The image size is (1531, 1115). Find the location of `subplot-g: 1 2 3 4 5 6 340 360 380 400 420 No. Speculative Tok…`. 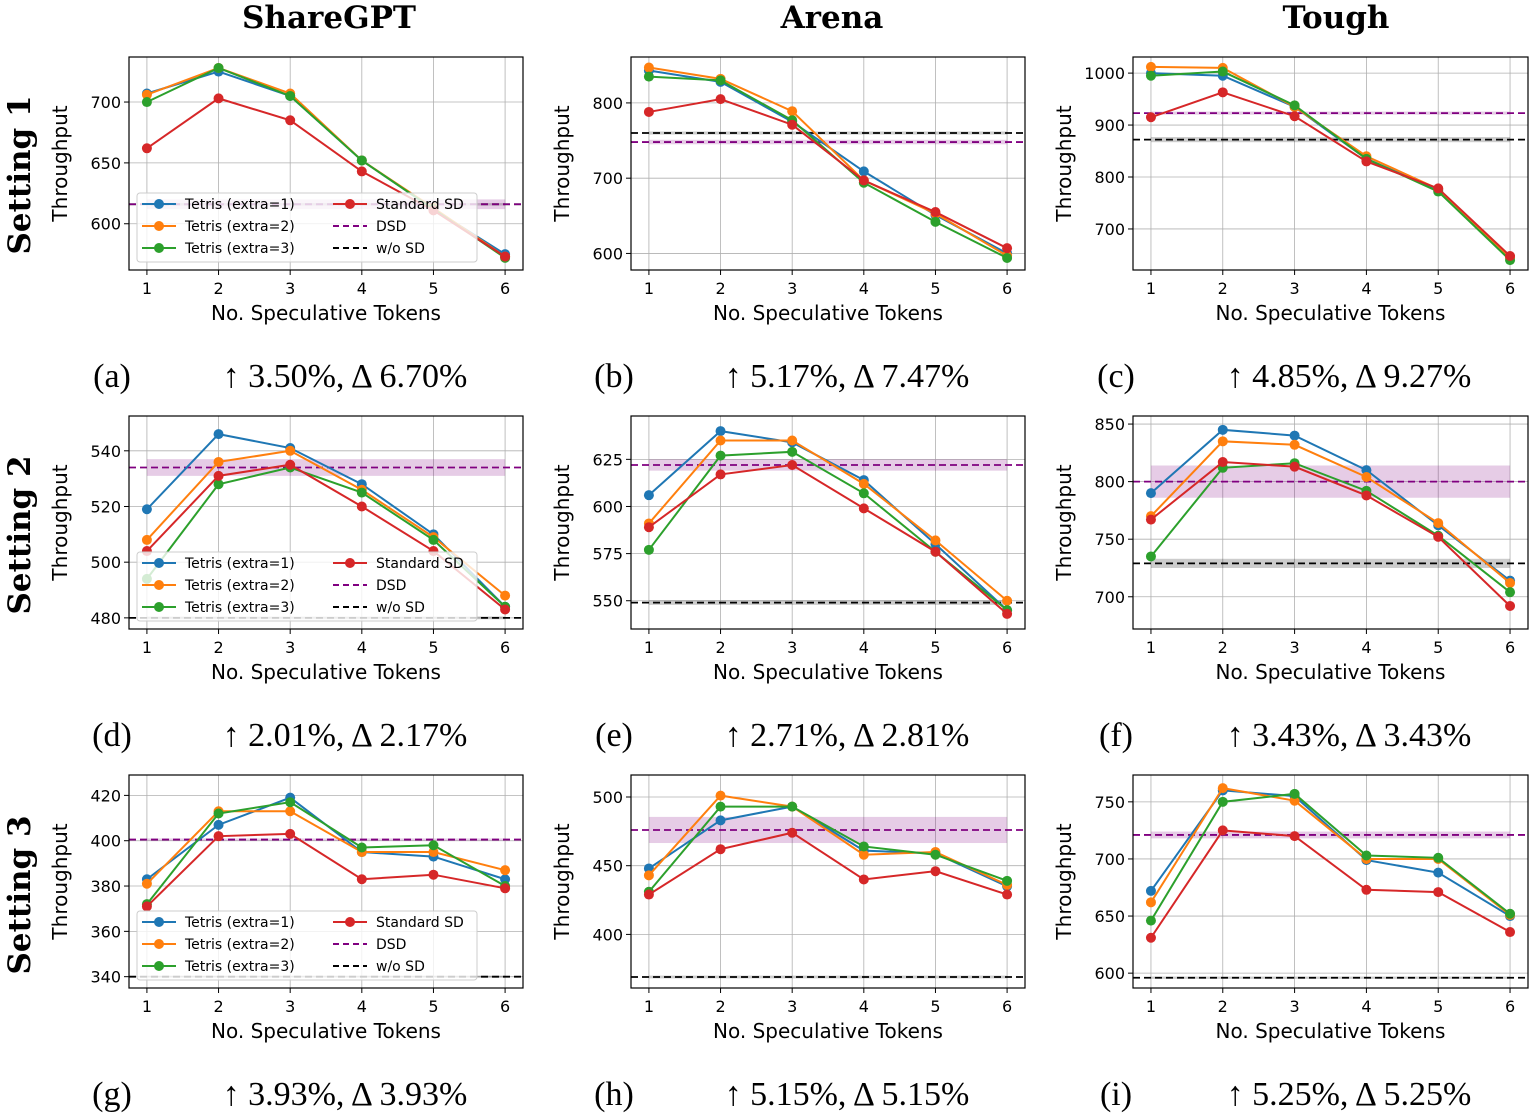

subplot-g: 1 2 3 4 5 6 340 360 380 400 420 No. Speculative Tok… is located at coordinates (286, 943).